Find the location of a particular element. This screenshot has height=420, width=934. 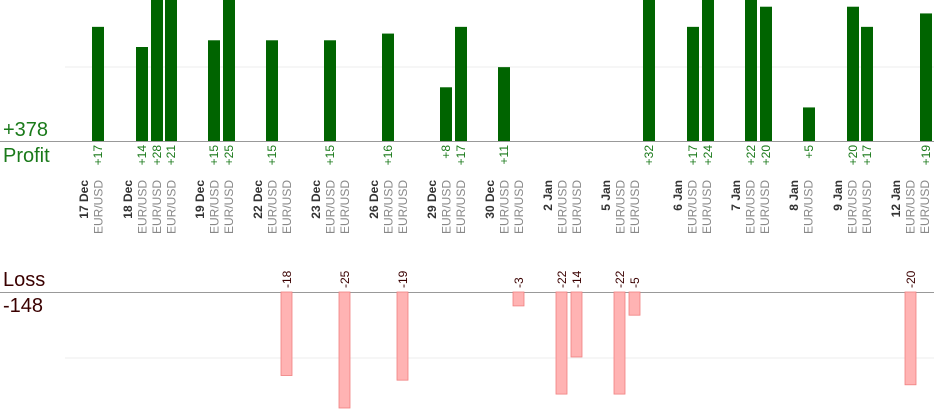

date-label: 26 Dec is located at coordinates (374, 199).